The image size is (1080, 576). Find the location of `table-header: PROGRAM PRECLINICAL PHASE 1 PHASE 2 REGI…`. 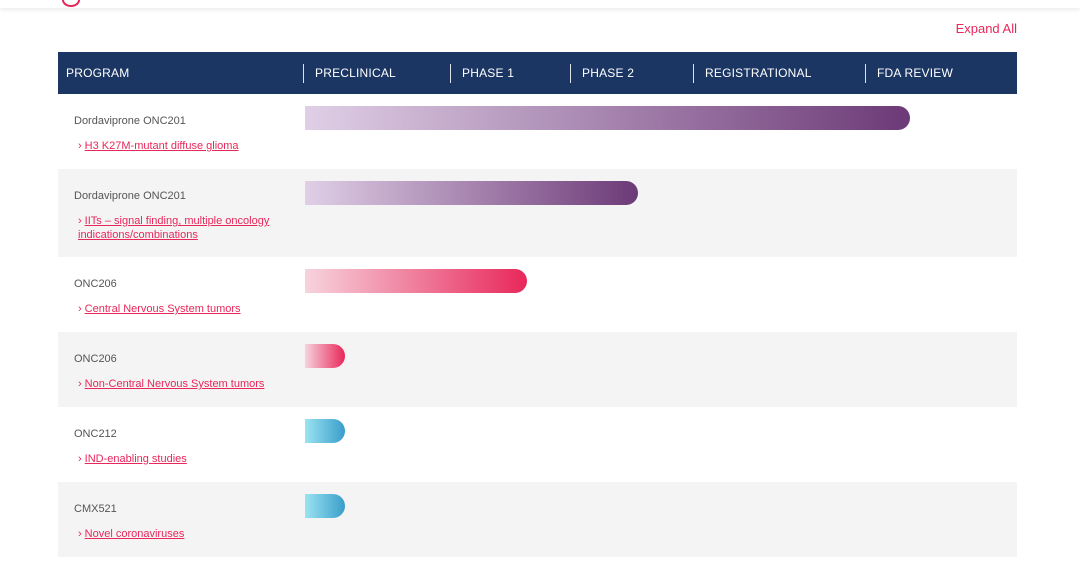

table-header: PROGRAM PRECLINICAL PHASE 1 PHASE 2 REGI… is located at coordinates (537, 73).